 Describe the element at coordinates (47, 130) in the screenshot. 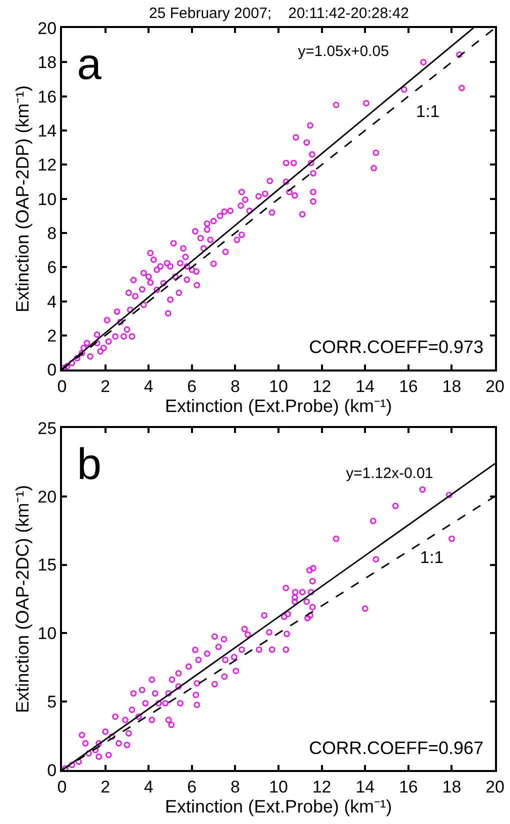

I see `y-tick-label: 14` at that location.